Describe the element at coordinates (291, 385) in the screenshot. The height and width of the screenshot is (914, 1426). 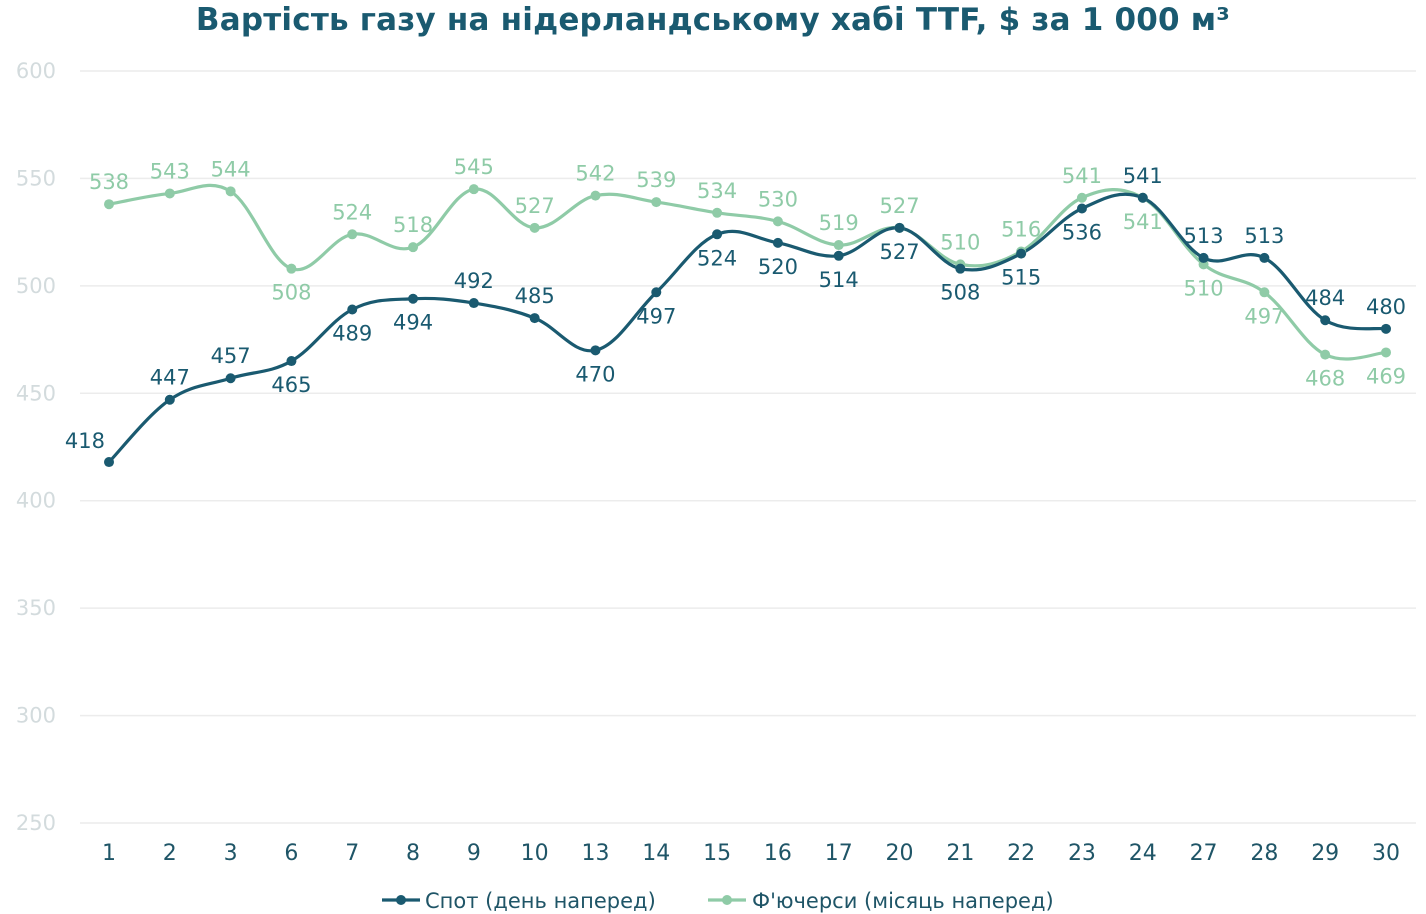
I see `data-label: 465` at that location.